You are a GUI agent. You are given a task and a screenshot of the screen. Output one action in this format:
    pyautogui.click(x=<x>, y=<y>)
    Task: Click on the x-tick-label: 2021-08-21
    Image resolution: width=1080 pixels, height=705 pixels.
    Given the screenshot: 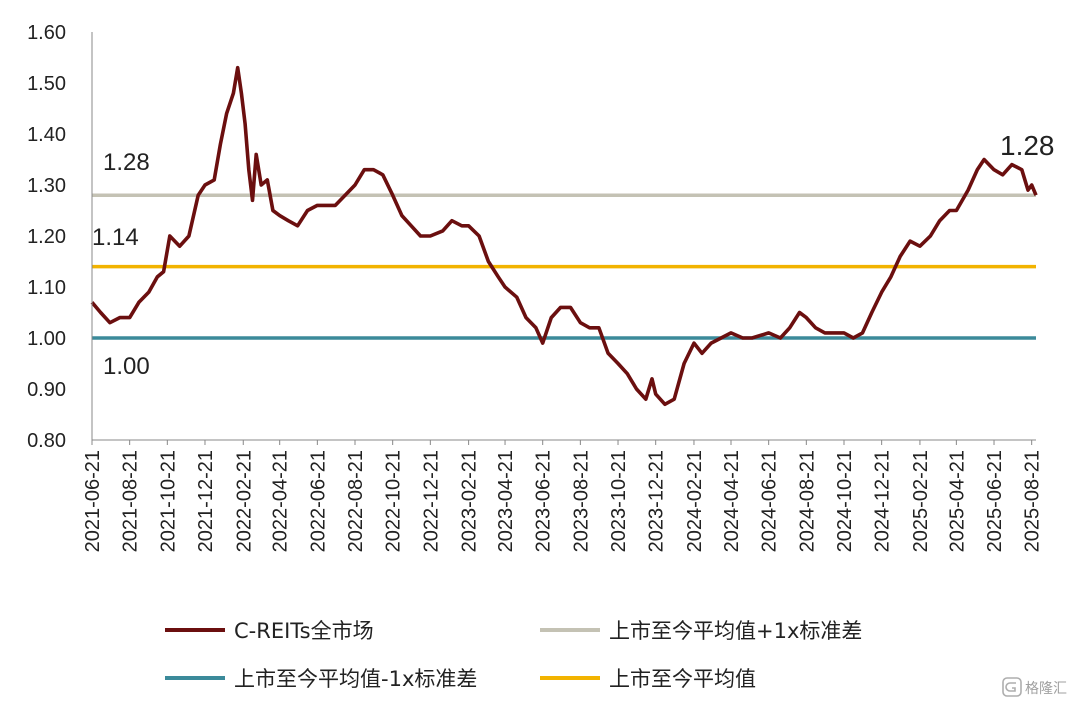 What is the action you would take?
    pyautogui.click(x=131, y=501)
    